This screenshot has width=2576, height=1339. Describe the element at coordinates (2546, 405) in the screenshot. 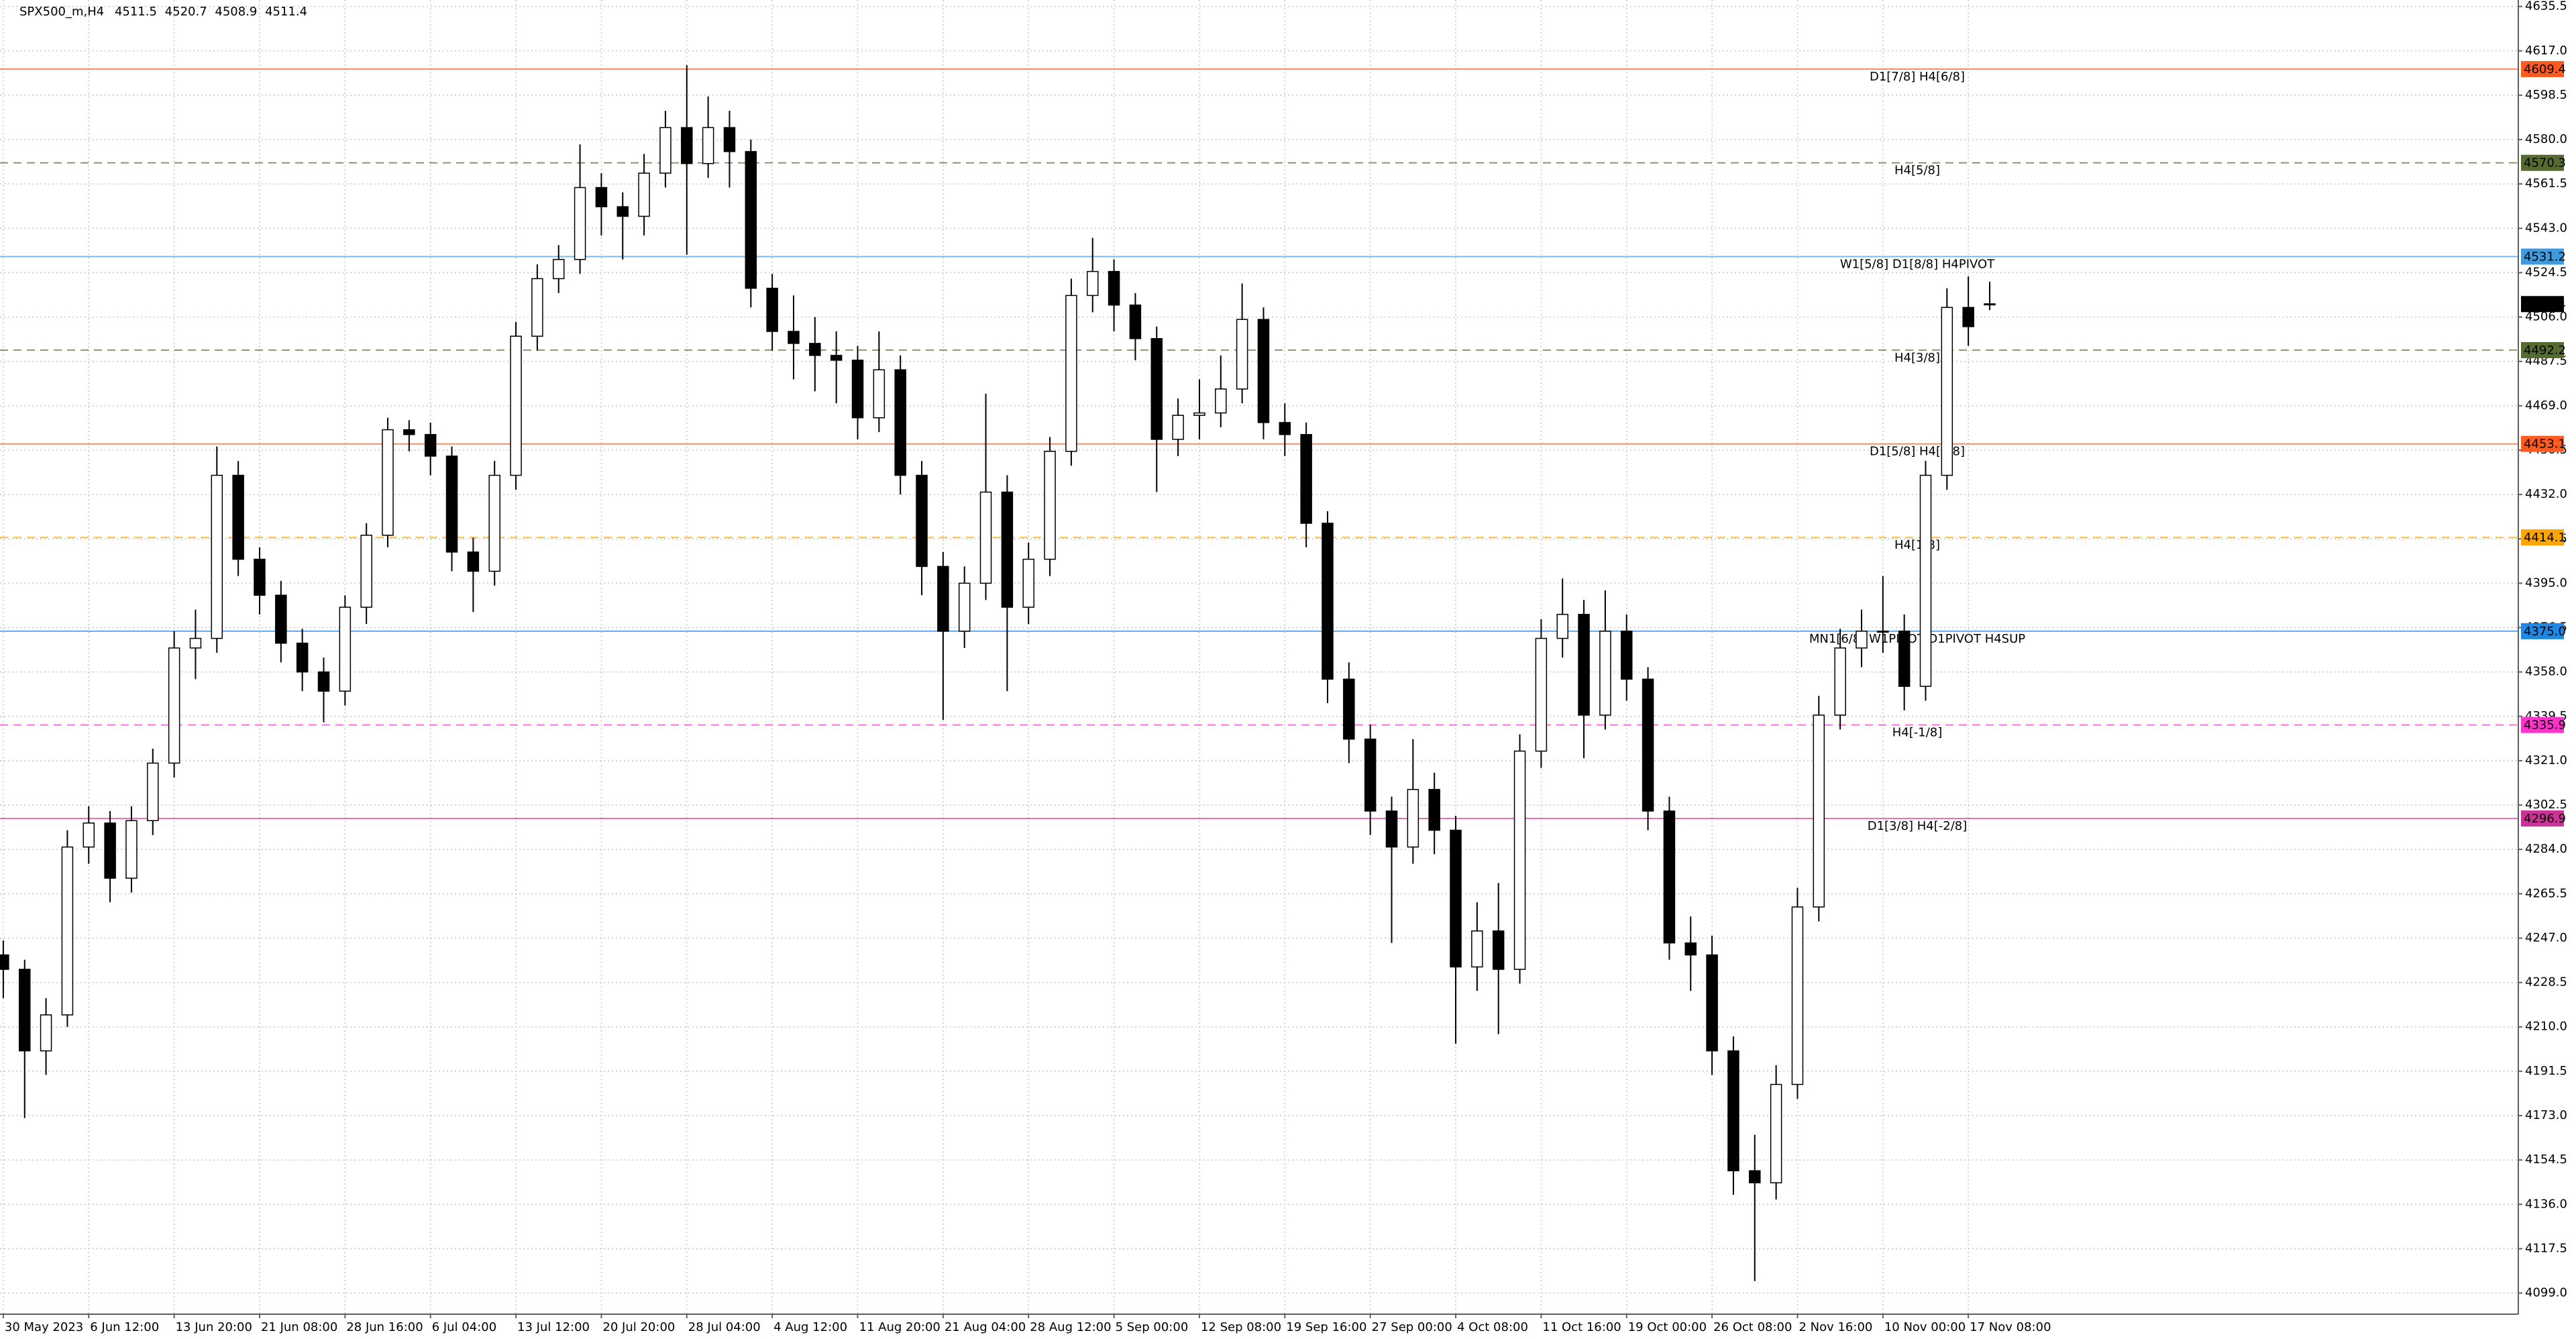

I see `y-tick-label: 4469.0` at that location.